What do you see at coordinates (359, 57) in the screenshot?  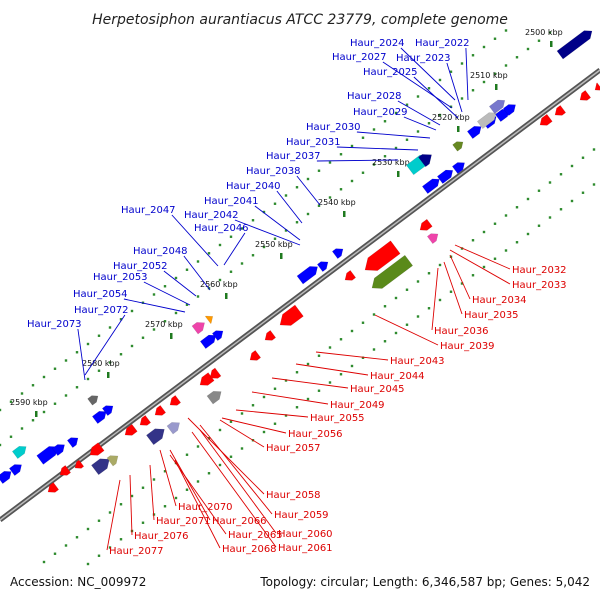 I see `gene-label: Haur_2027` at bounding box center [359, 57].